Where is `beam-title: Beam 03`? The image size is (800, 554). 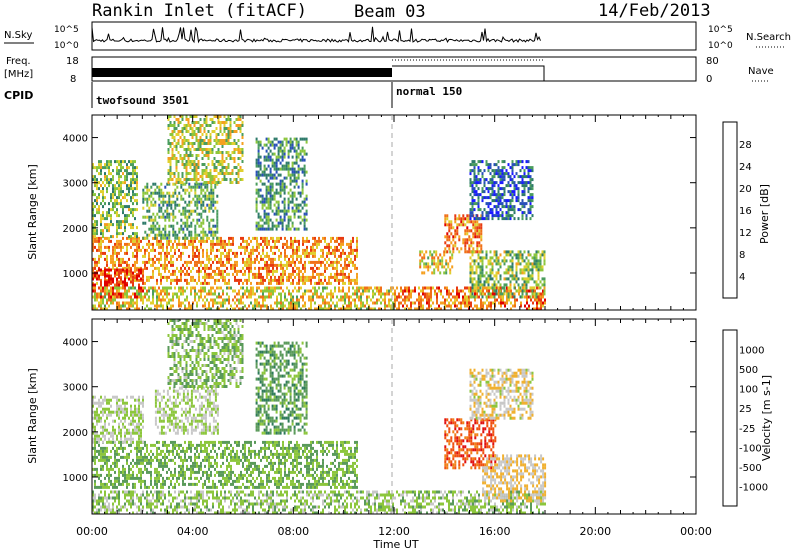
beam-title: Beam 03 is located at coordinates (390, 12).